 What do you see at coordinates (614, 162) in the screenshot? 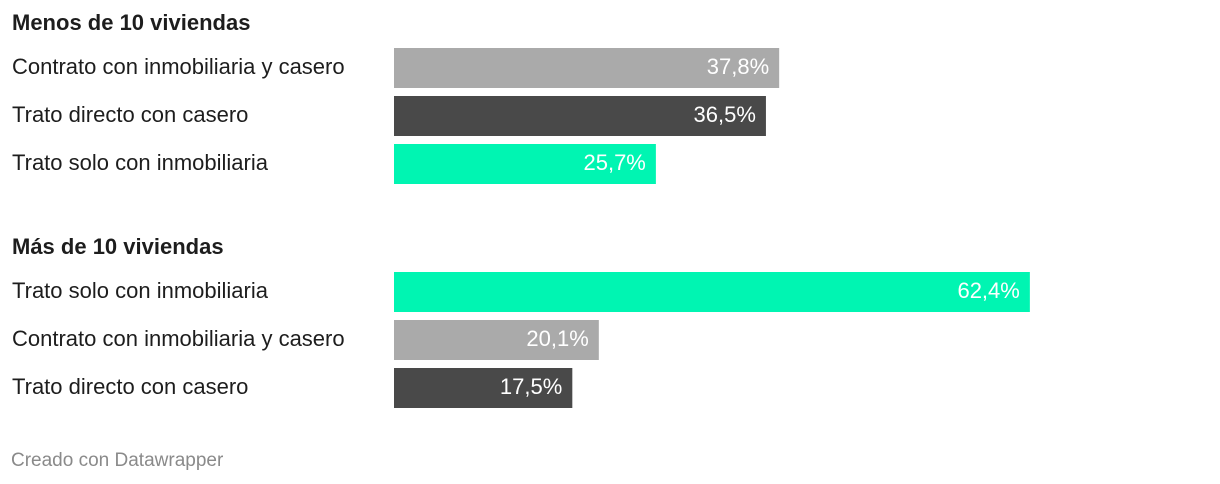
I see `value-label: 25,7%` at bounding box center [614, 162].